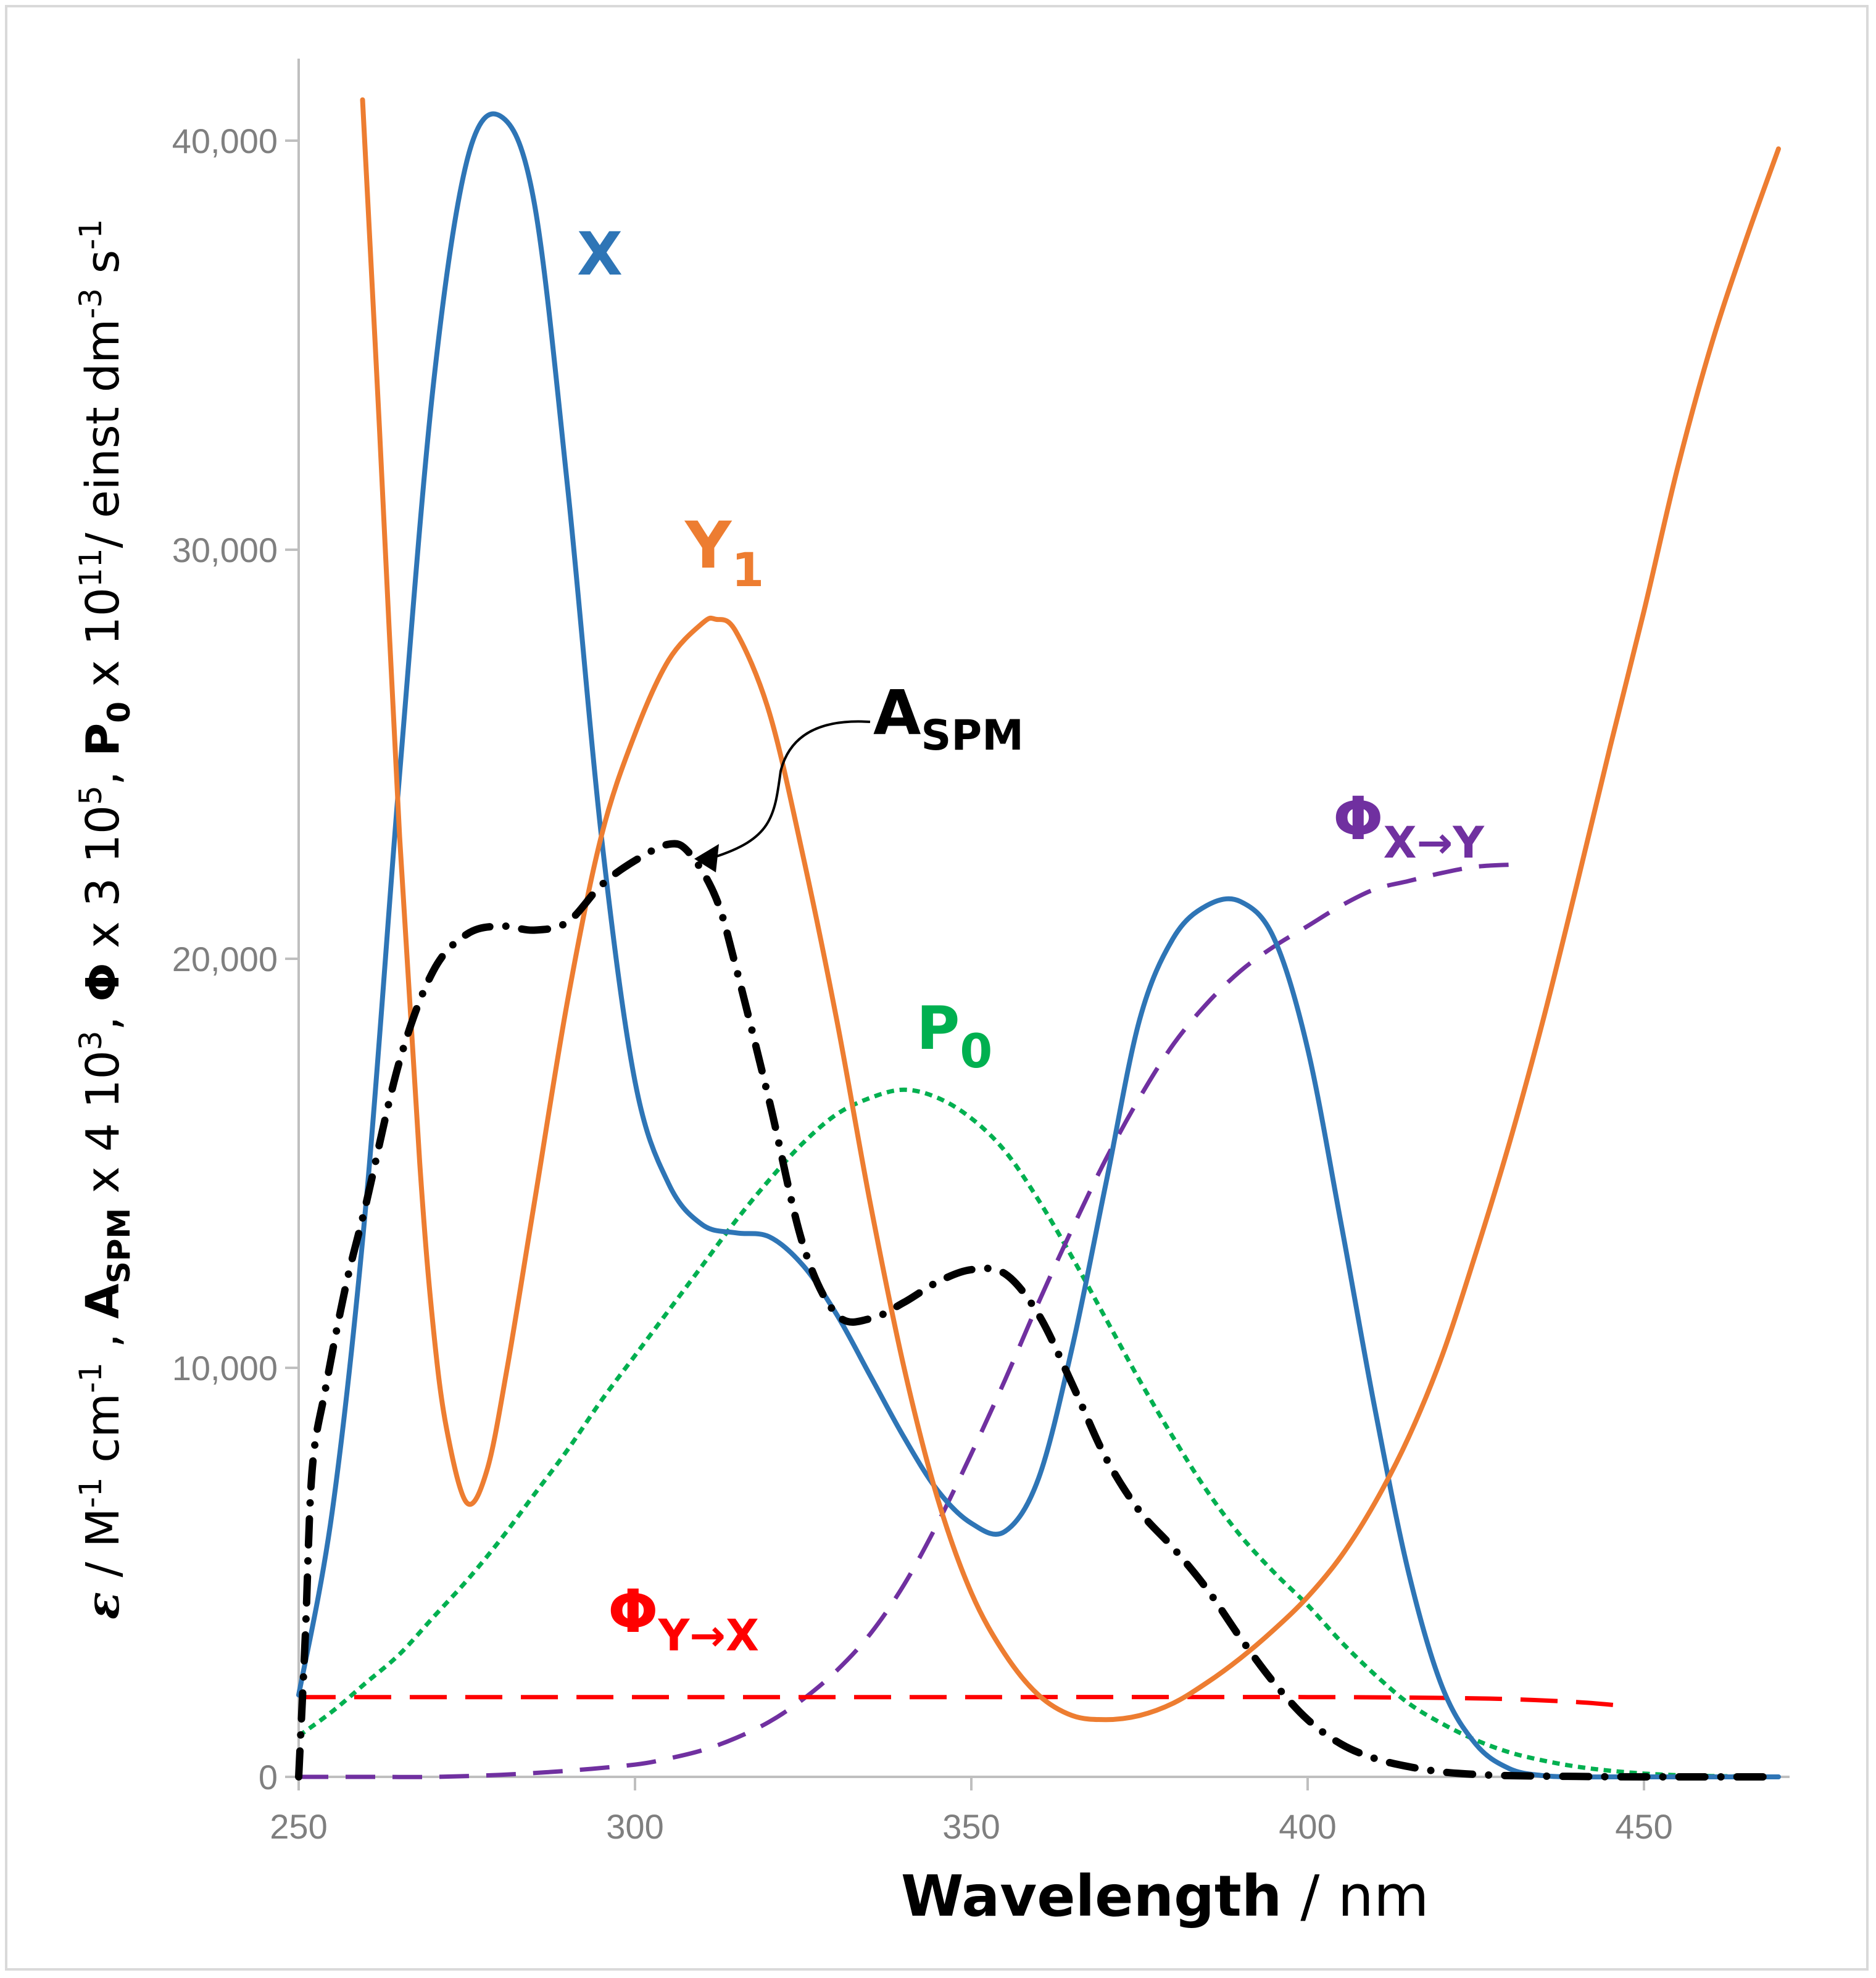 This screenshot has height=1978, width=1876. I want to click on label-x: X, so click(600, 254).